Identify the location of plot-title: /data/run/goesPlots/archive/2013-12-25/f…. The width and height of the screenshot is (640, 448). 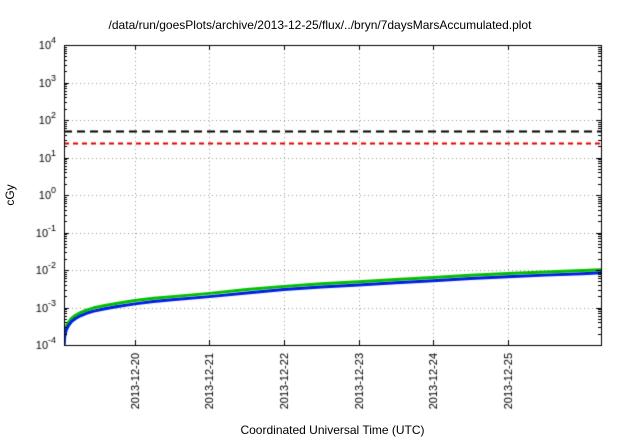
(320, 25).